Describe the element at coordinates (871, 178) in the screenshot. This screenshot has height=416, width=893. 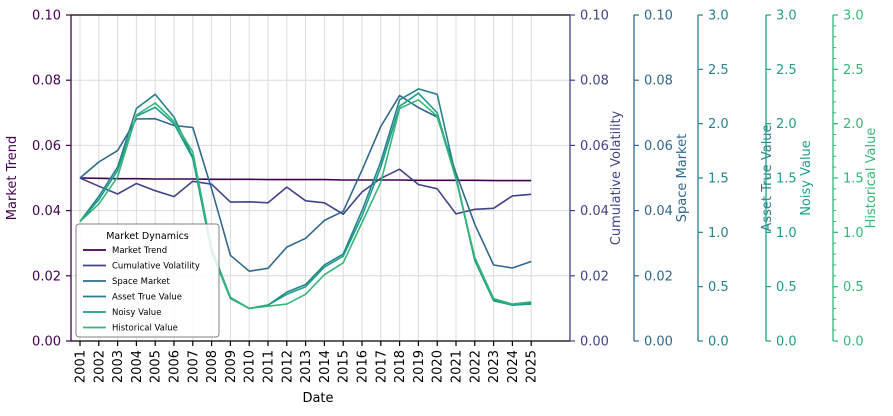
I see `axis-label: Historical Value` at that location.